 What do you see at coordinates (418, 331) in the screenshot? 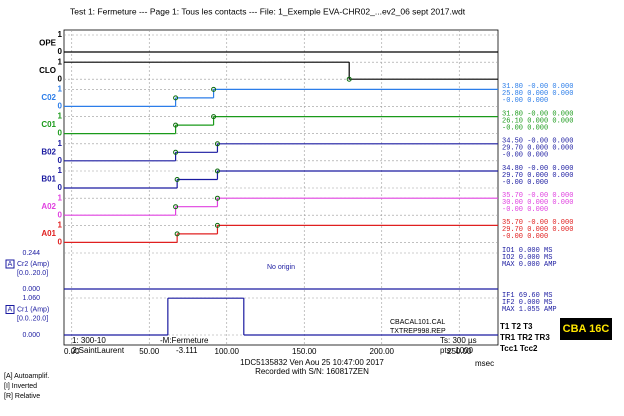
I see `footer-text: TXTREP998.REP` at bounding box center [418, 331].